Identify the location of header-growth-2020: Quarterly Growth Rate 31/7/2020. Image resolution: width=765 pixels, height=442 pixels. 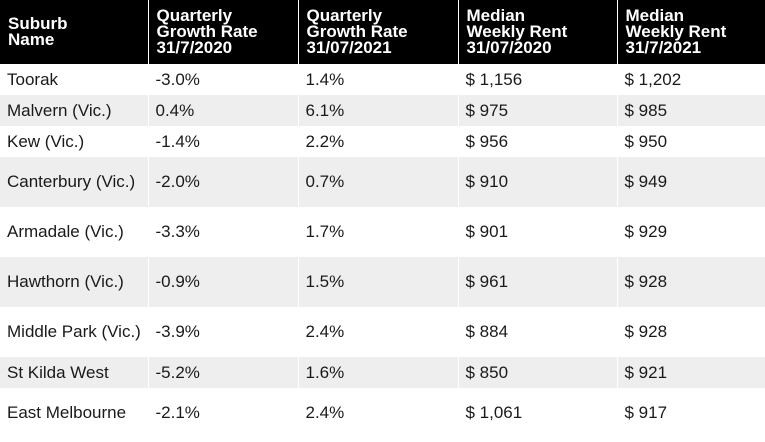
(222, 32).